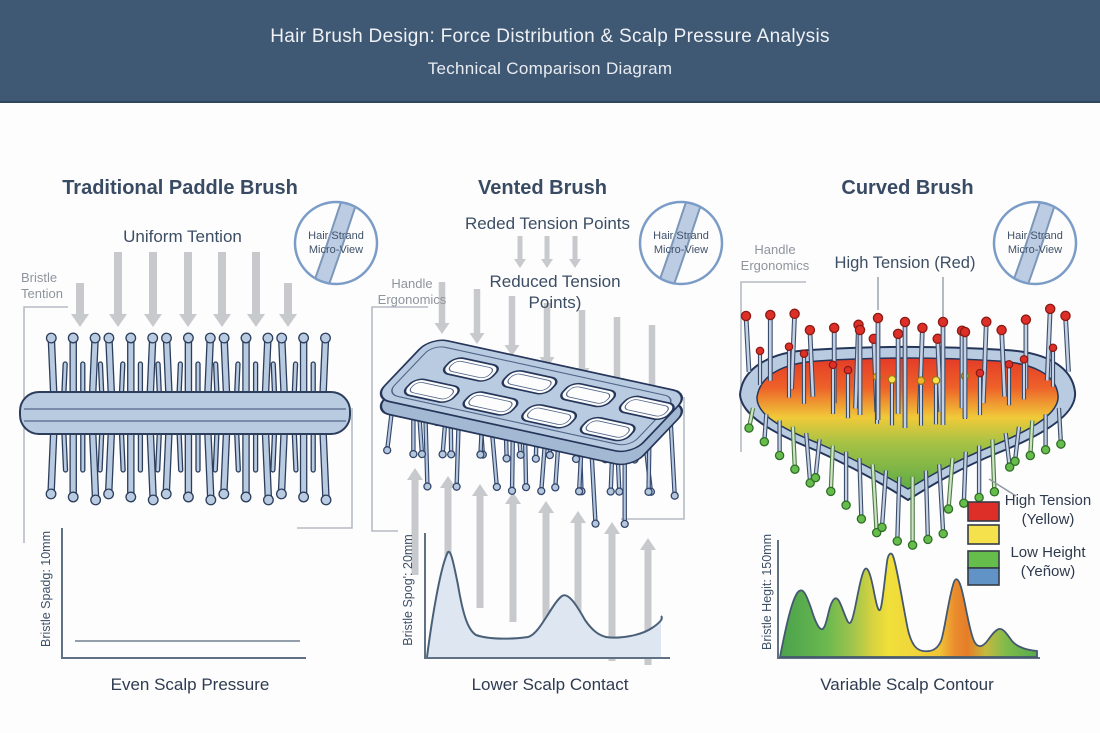 The image size is (1100, 733). I want to click on curved-up-bristles, so click(905, 365).